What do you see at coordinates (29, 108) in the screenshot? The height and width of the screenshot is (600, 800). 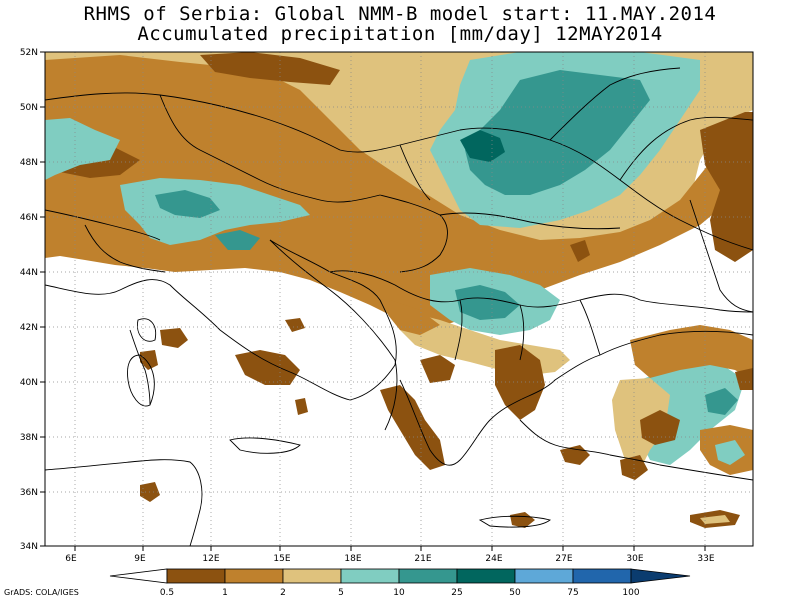 I see `lat-label: 50N` at bounding box center [29, 108].